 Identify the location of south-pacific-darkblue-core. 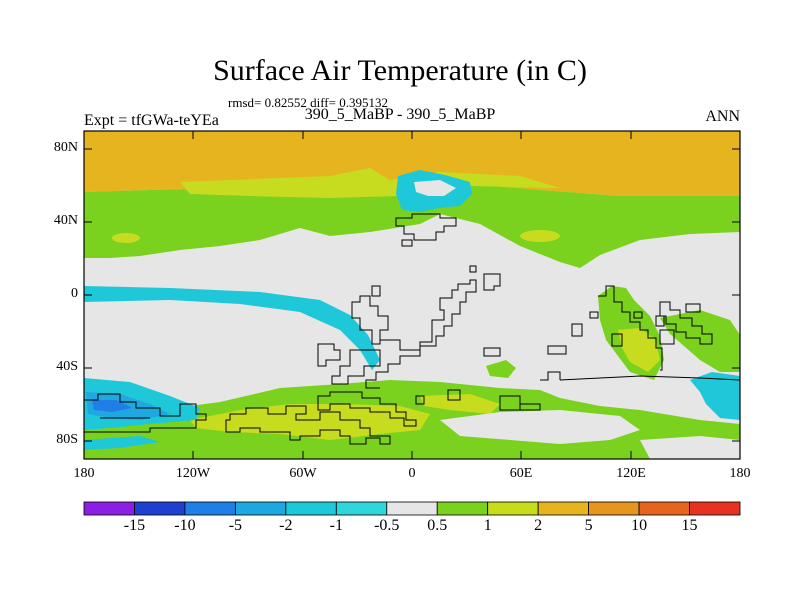
(112, 406).